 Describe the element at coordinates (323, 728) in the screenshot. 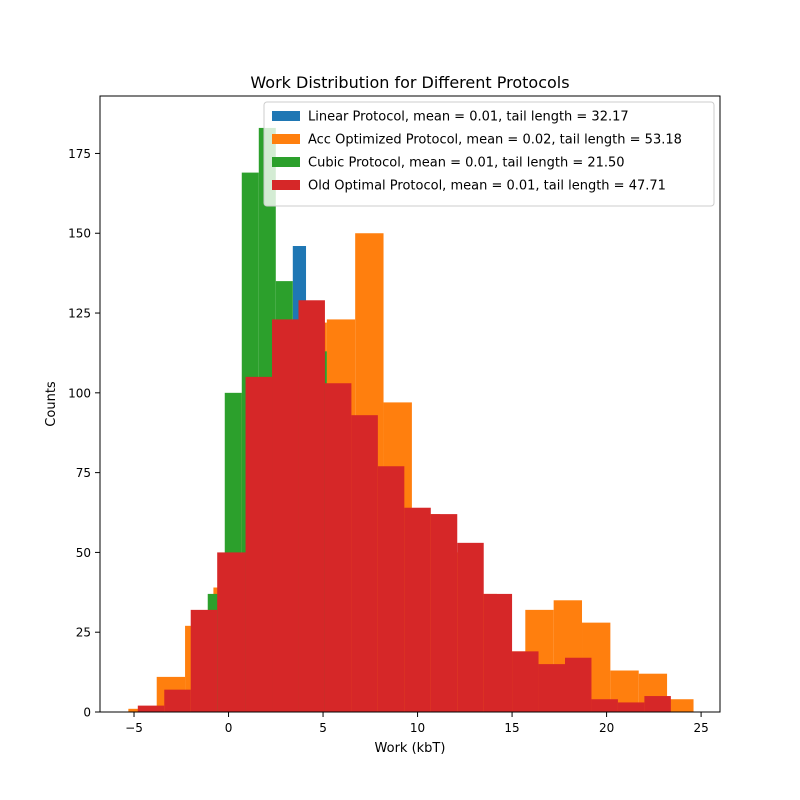

I see `x-tick-label: 5` at that location.